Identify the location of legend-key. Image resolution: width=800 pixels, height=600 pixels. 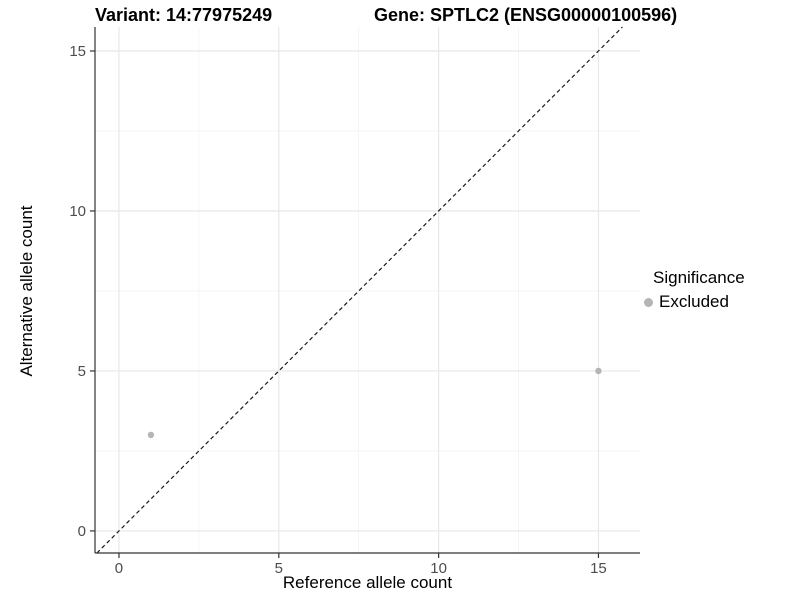
(648, 302).